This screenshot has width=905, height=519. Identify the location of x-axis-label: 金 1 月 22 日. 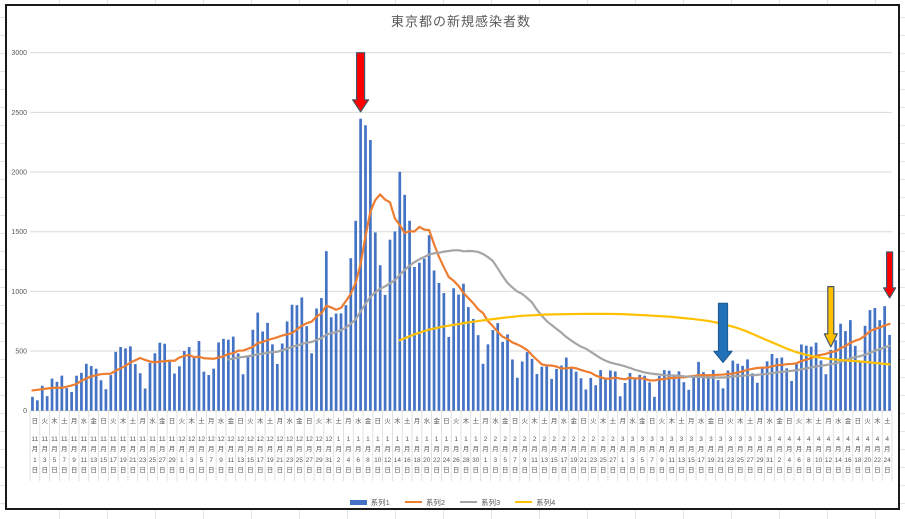
(436, 446).